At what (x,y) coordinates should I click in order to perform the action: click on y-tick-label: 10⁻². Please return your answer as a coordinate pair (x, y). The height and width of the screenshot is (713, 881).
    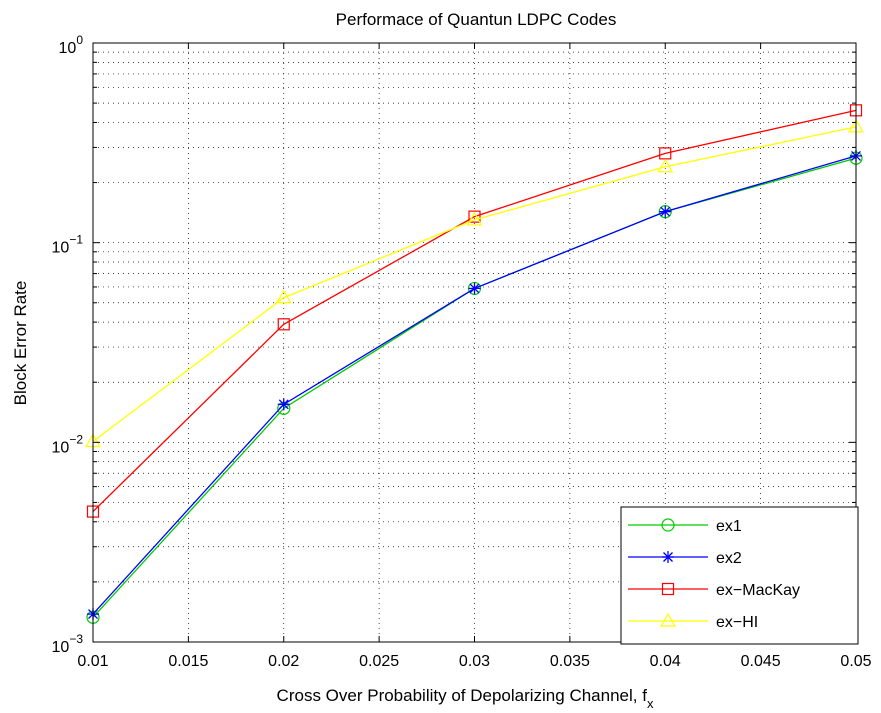
    Looking at the image, I should click on (68, 444).